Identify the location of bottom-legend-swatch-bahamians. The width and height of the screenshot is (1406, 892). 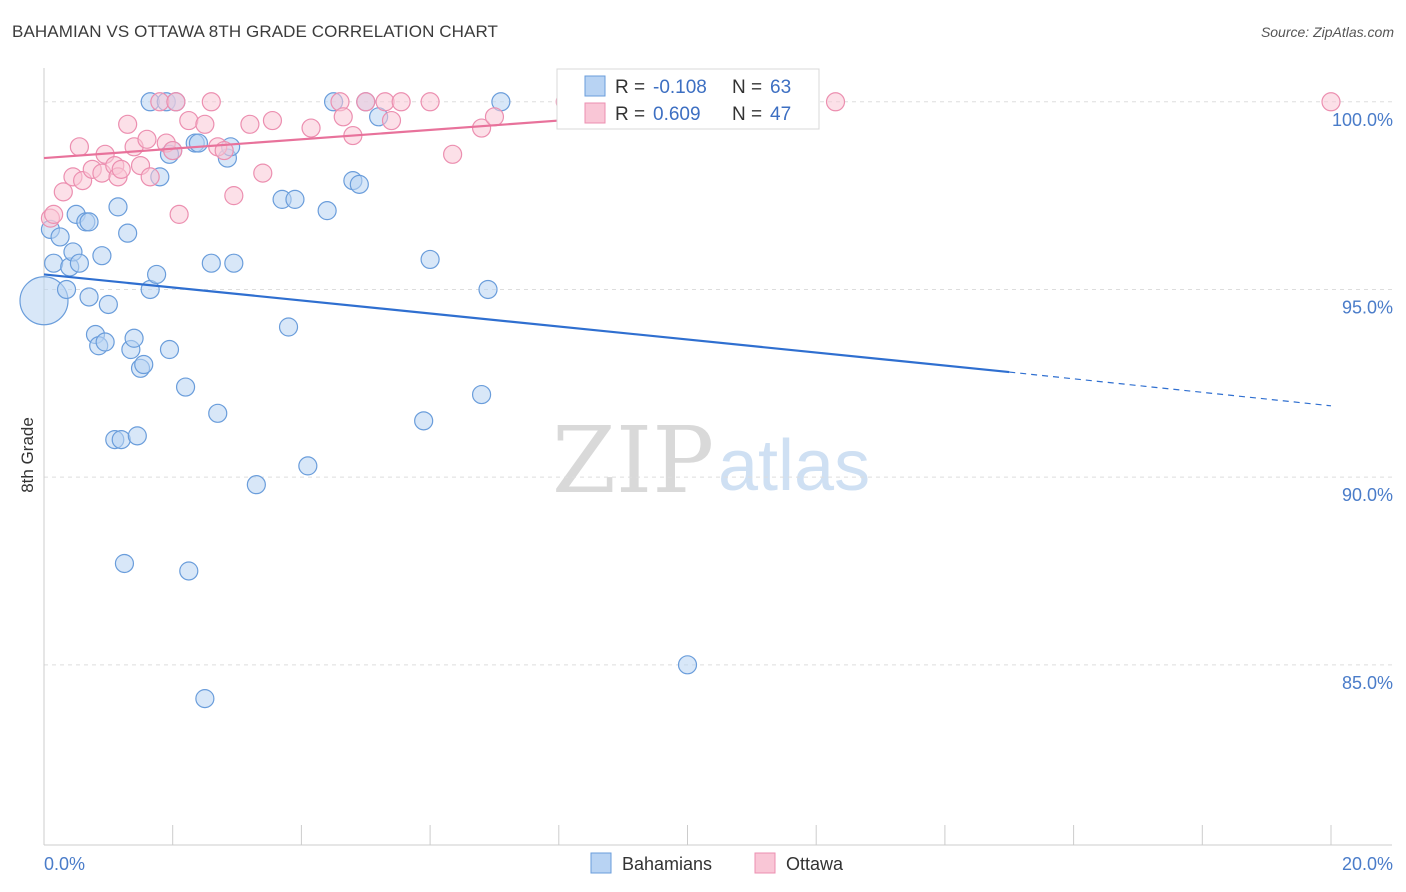
(601, 863).